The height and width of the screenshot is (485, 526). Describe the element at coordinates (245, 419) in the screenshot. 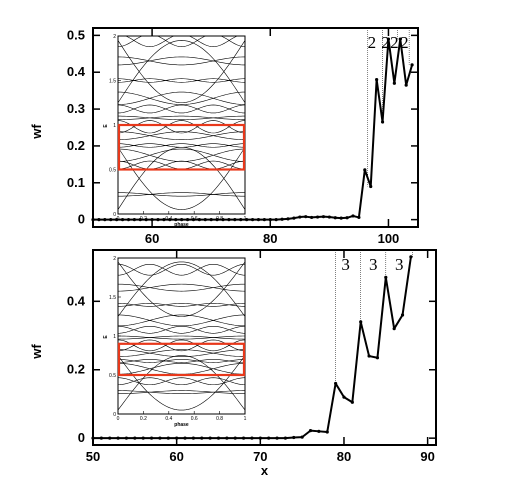

I see `inset-x-tick-label: 1` at that location.